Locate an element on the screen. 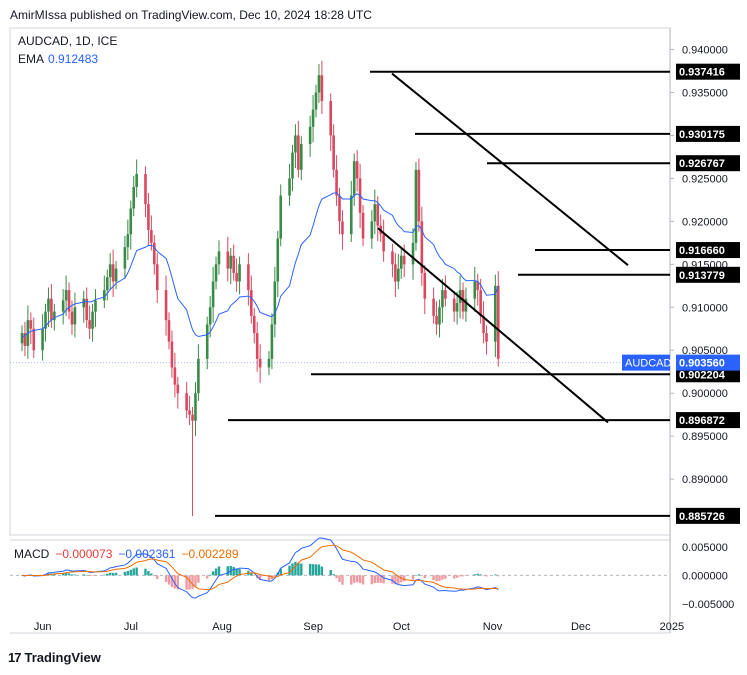 The image size is (747, 675). macd-tick-label: 0.005000 is located at coordinates (705, 548).